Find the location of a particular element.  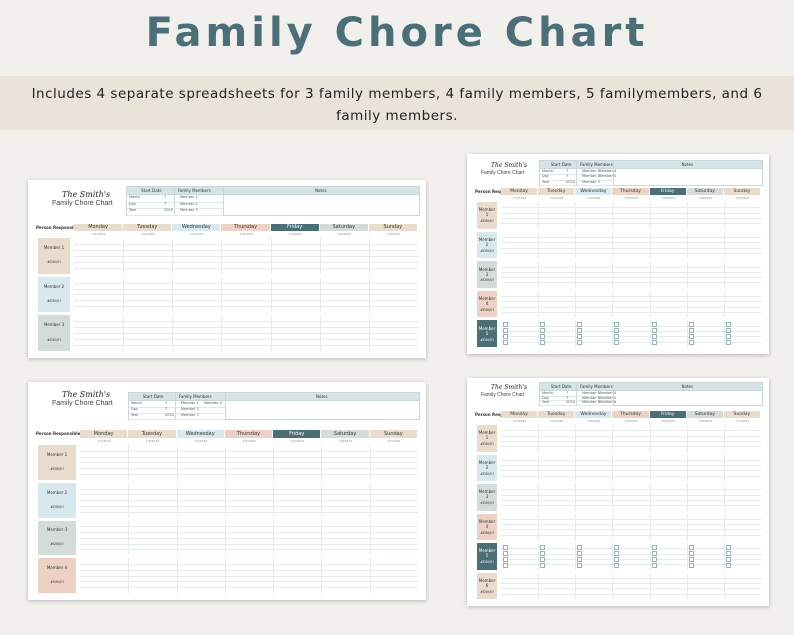

day-header-sunday: Sunday is located at coordinates (393, 434).